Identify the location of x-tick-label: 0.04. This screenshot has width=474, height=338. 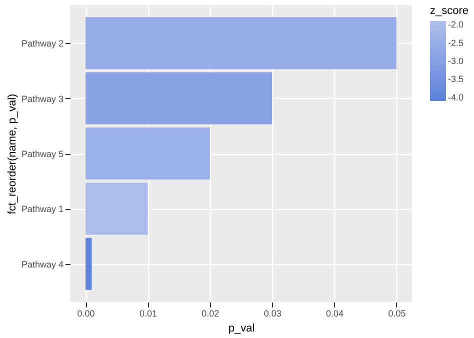
(335, 313).